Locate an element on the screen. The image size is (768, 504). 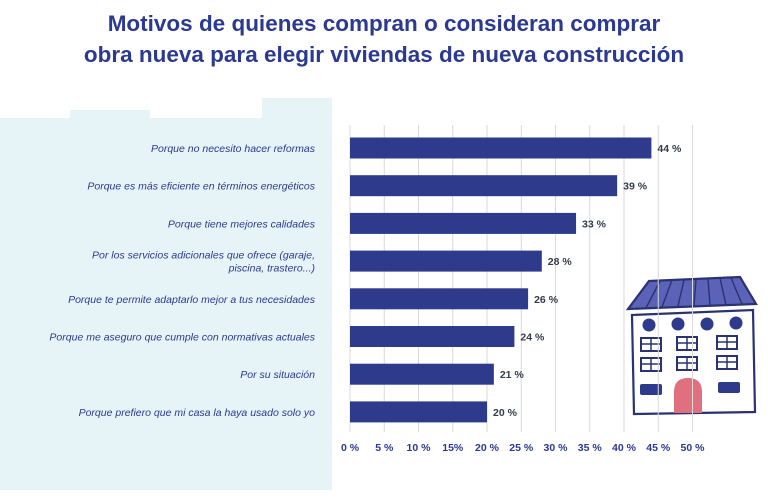
x-tick-label: 30 % is located at coordinates (556, 448).